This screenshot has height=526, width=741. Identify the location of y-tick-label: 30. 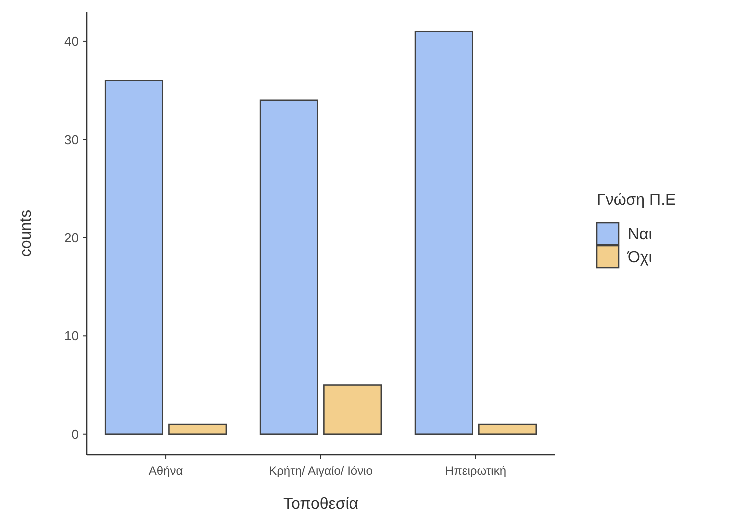
(71, 140).